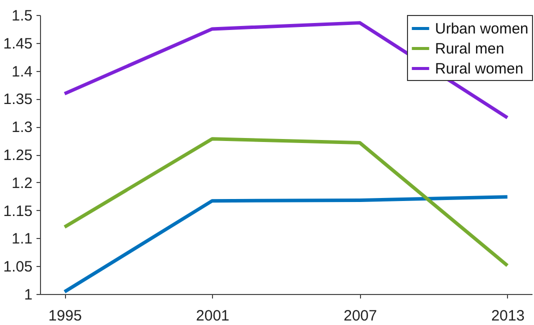 The width and height of the screenshot is (534, 325). Describe the element at coordinates (479, 69) in the screenshot. I see `legend-label: Rural women` at that location.